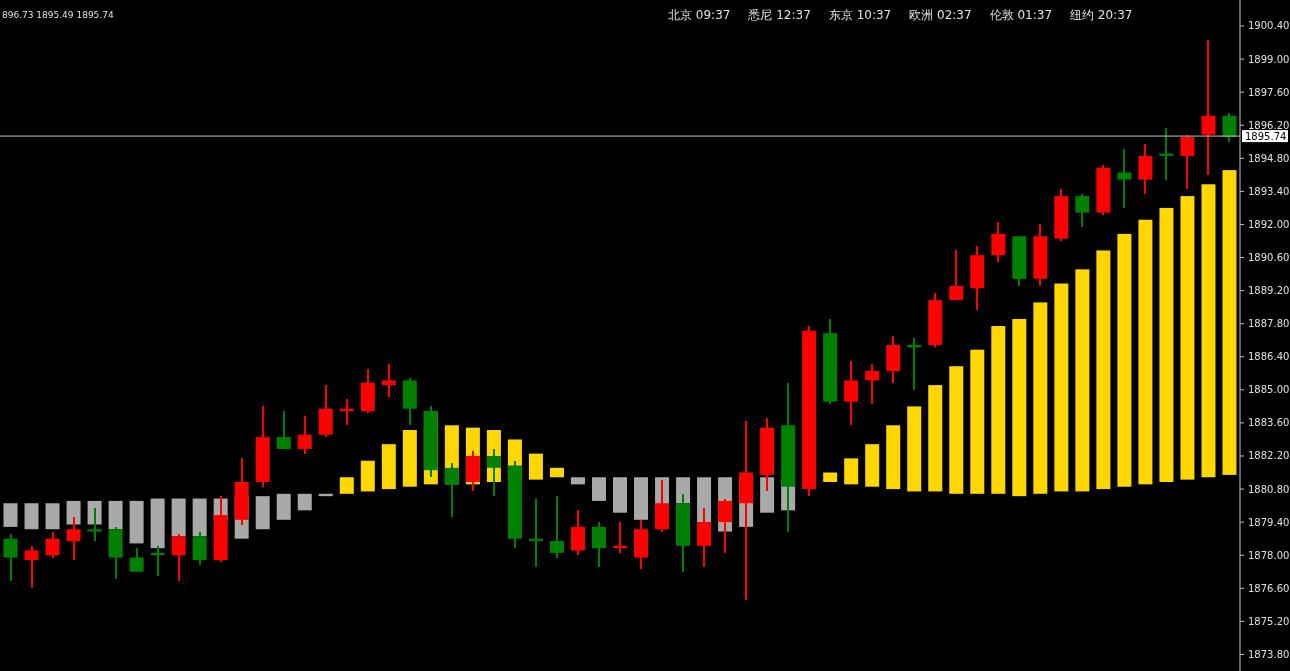 The width and height of the screenshot is (1290, 671). What do you see at coordinates (1269, 588) in the screenshot?
I see `y-tick-label: 1876.60` at bounding box center [1269, 588].